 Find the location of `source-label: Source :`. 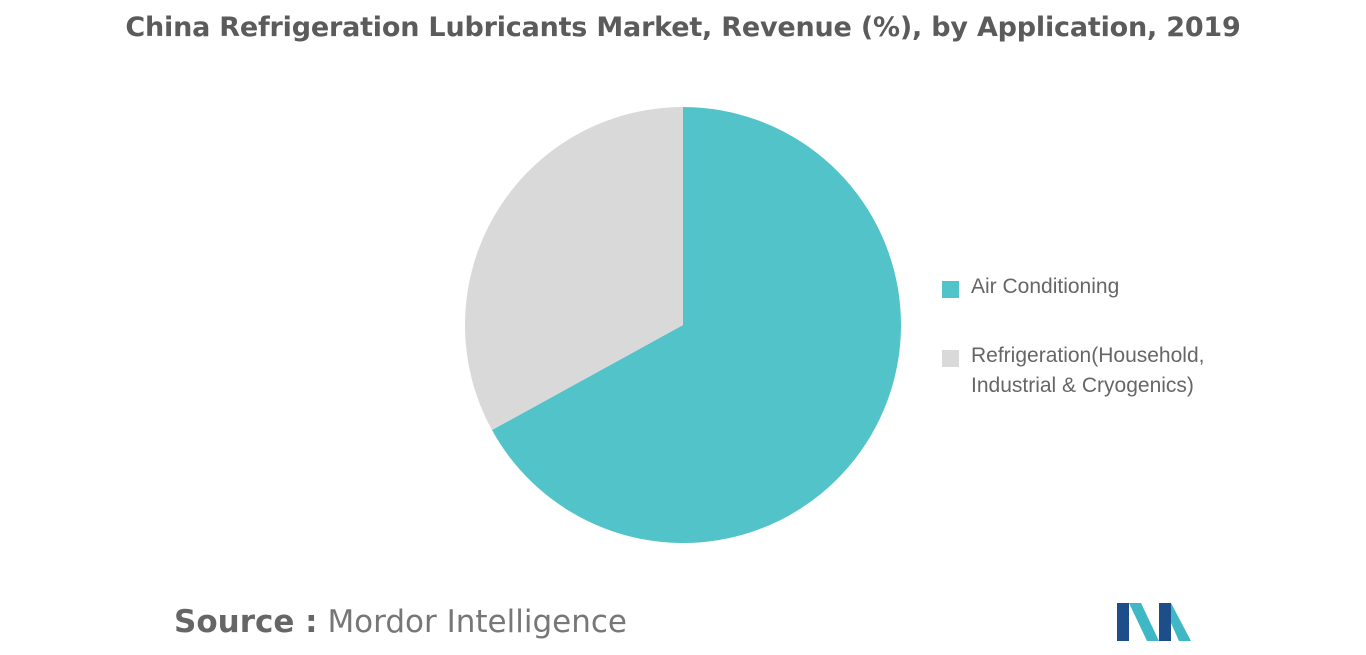

source-label: Source : is located at coordinates (246, 622).